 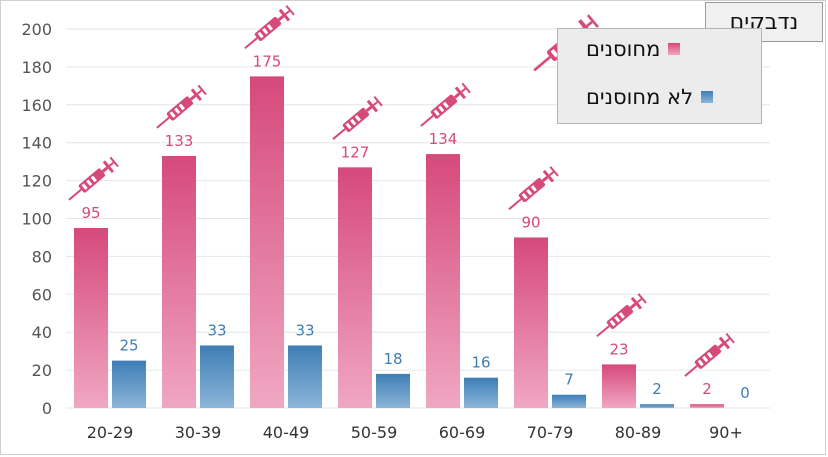 I want to click on y-tick-label: 180, so click(x=36, y=67).